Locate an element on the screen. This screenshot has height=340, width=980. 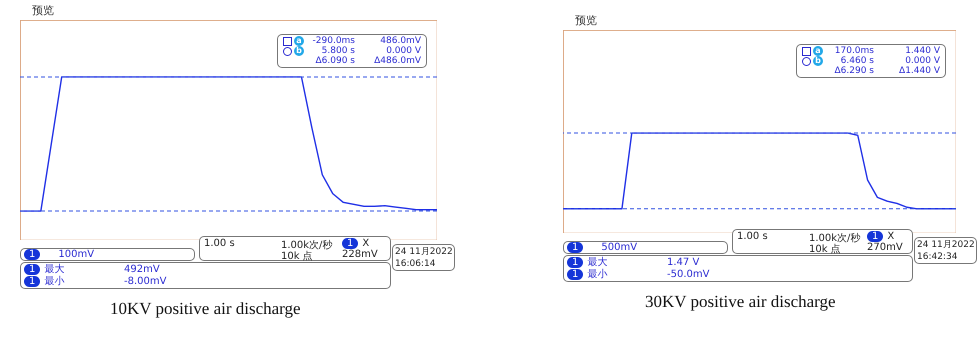
text: Δ6.090 s is located at coordinates (335, 61).